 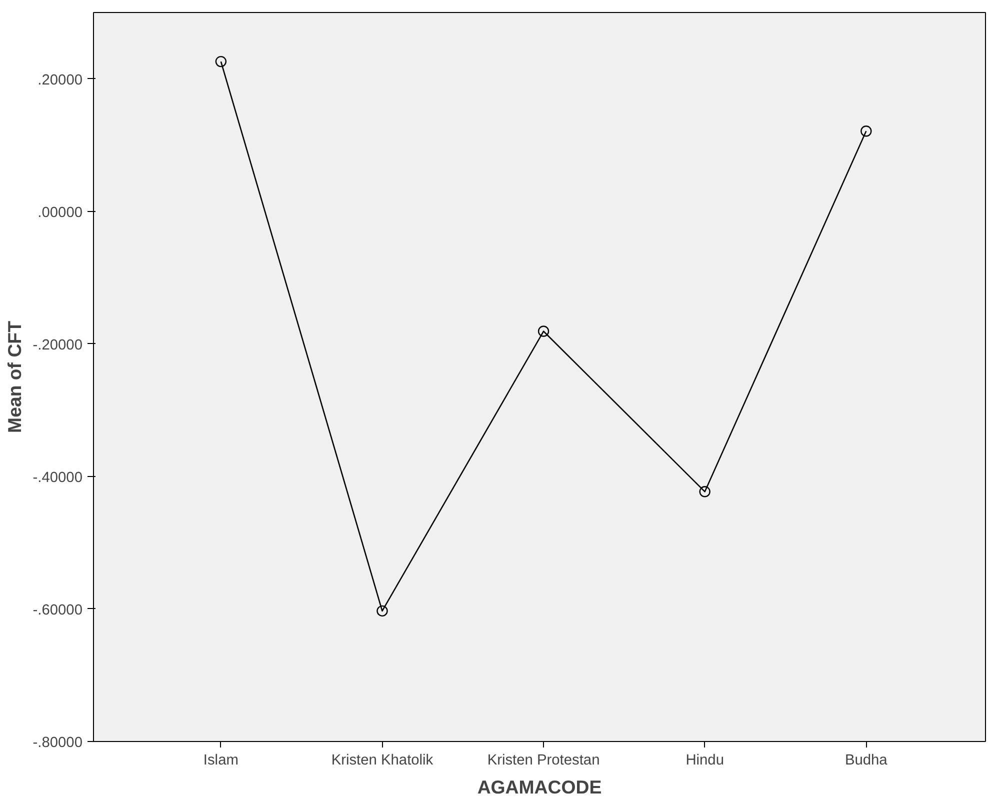 I want to click on x-tick-label: Islam, so click(x=220, y=760).